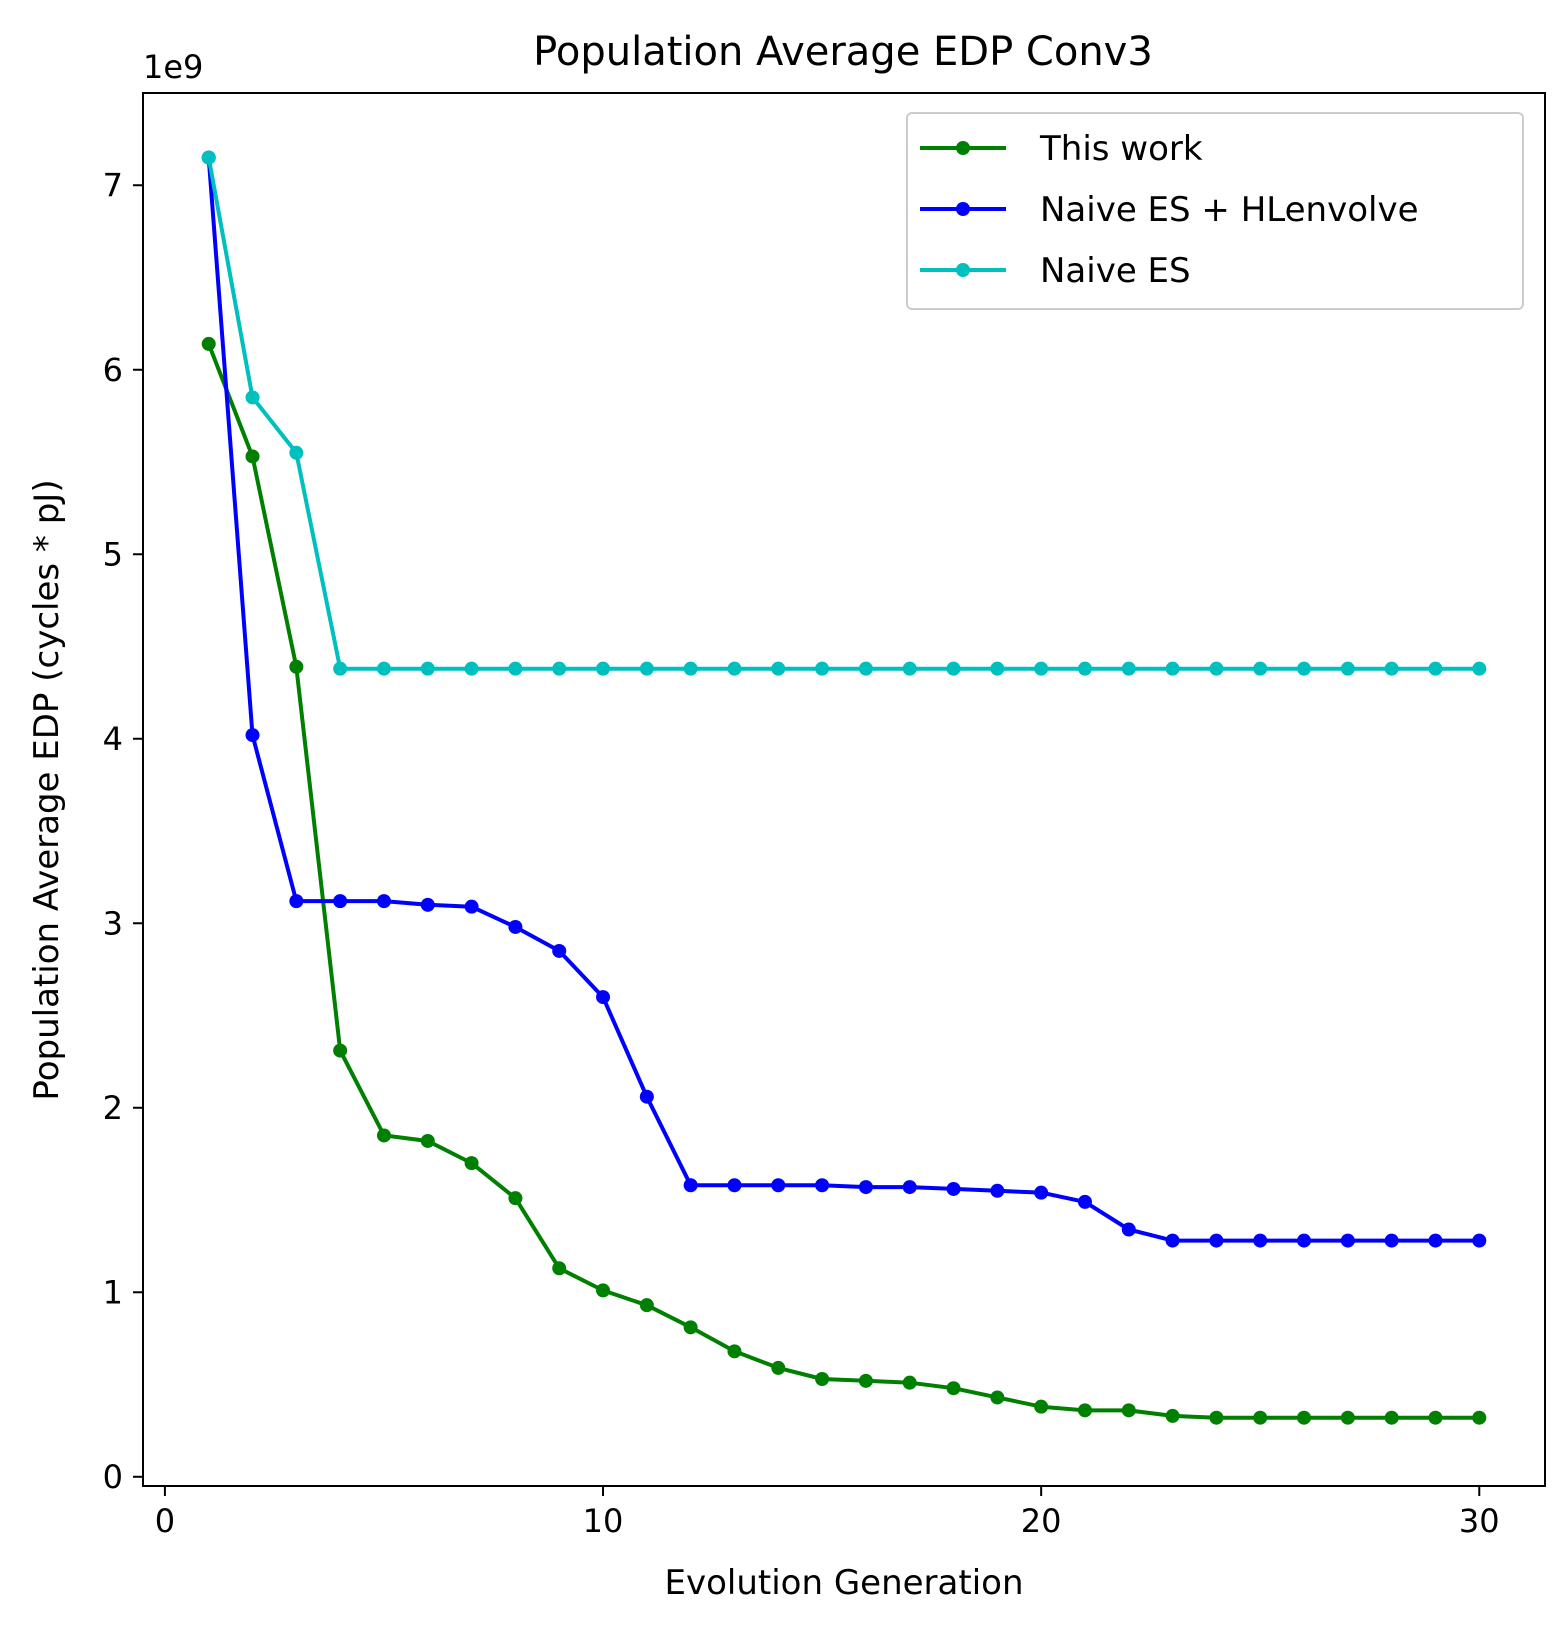 The image size is (1567, 1634). What do you see at coordinates (173, 67) in the screenshot?
I see `y-axis-offset-label: 1e9` at bounding box center [173, 67].